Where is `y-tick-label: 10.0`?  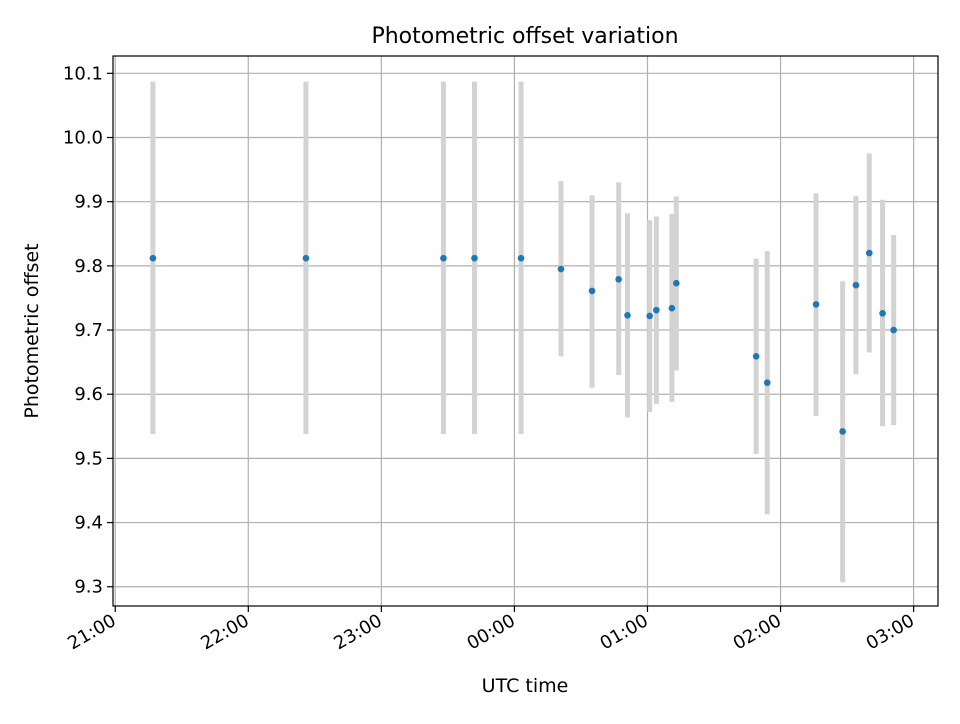
y-tick-label: 10.0 is located at coordinates (83, 138).